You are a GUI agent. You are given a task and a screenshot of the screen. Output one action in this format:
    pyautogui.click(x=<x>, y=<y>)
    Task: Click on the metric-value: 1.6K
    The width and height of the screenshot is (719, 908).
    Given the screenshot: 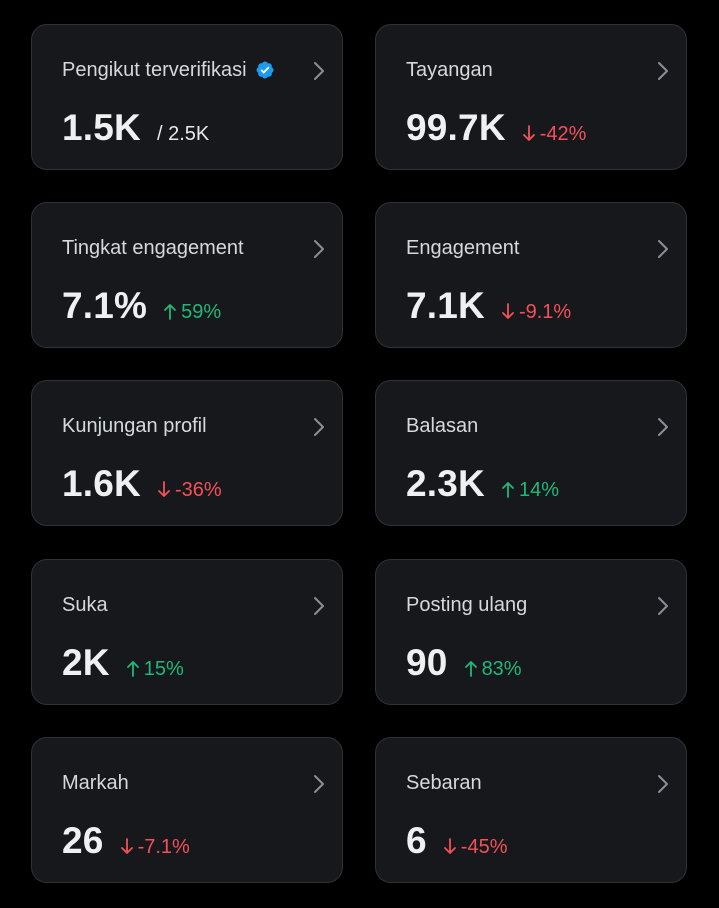 What is the action you would take?
    pyautogui.click(x=101, y=483)
    